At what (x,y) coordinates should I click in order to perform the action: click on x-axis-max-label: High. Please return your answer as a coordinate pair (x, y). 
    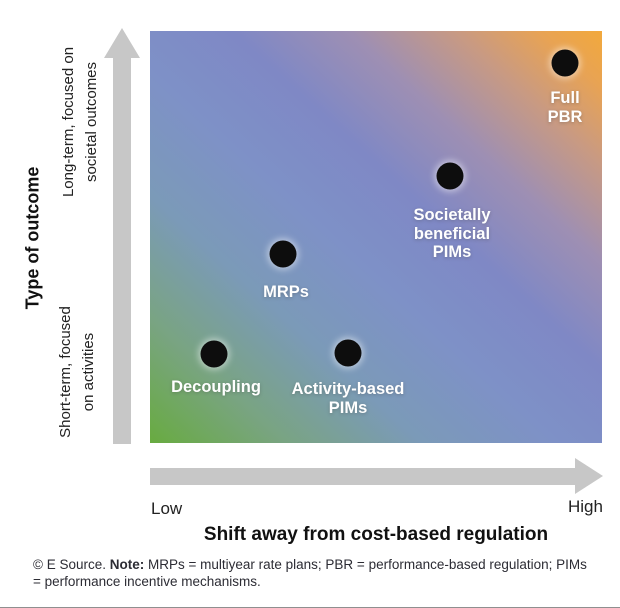
    Looking at the image, I should click on (585, 506).